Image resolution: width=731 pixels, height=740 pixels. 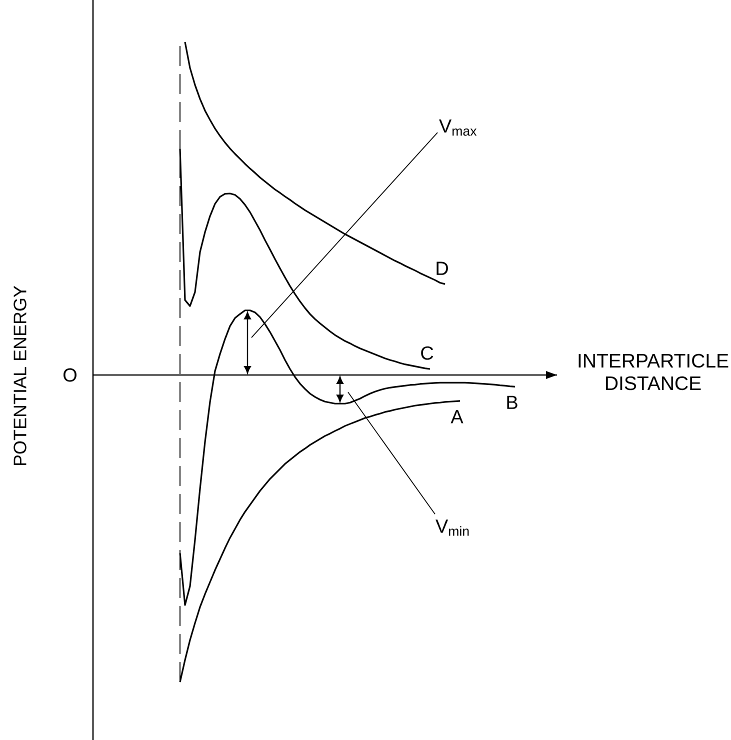 What do you see at coordinates (458, 127) in the screenshot?
I see `annotation: V$_{max}$` at bounding box center [458, 127].